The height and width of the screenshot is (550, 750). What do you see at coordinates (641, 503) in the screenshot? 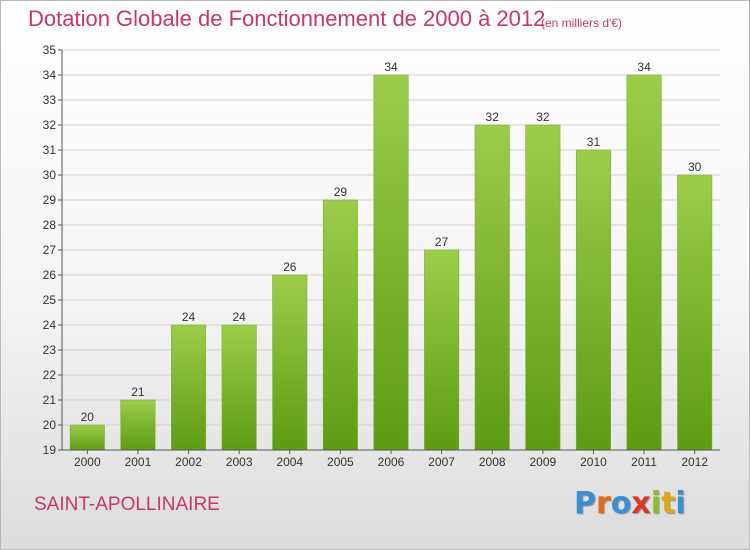
I see `logo-letter: x` at bounding box center [641, 503].